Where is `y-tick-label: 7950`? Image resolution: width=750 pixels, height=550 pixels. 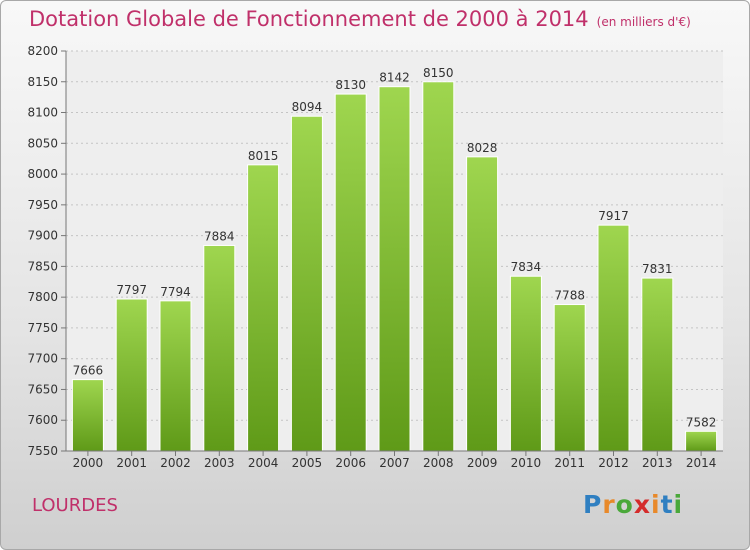
y-tick-label: 7950 is located at coordinates (42, 205).